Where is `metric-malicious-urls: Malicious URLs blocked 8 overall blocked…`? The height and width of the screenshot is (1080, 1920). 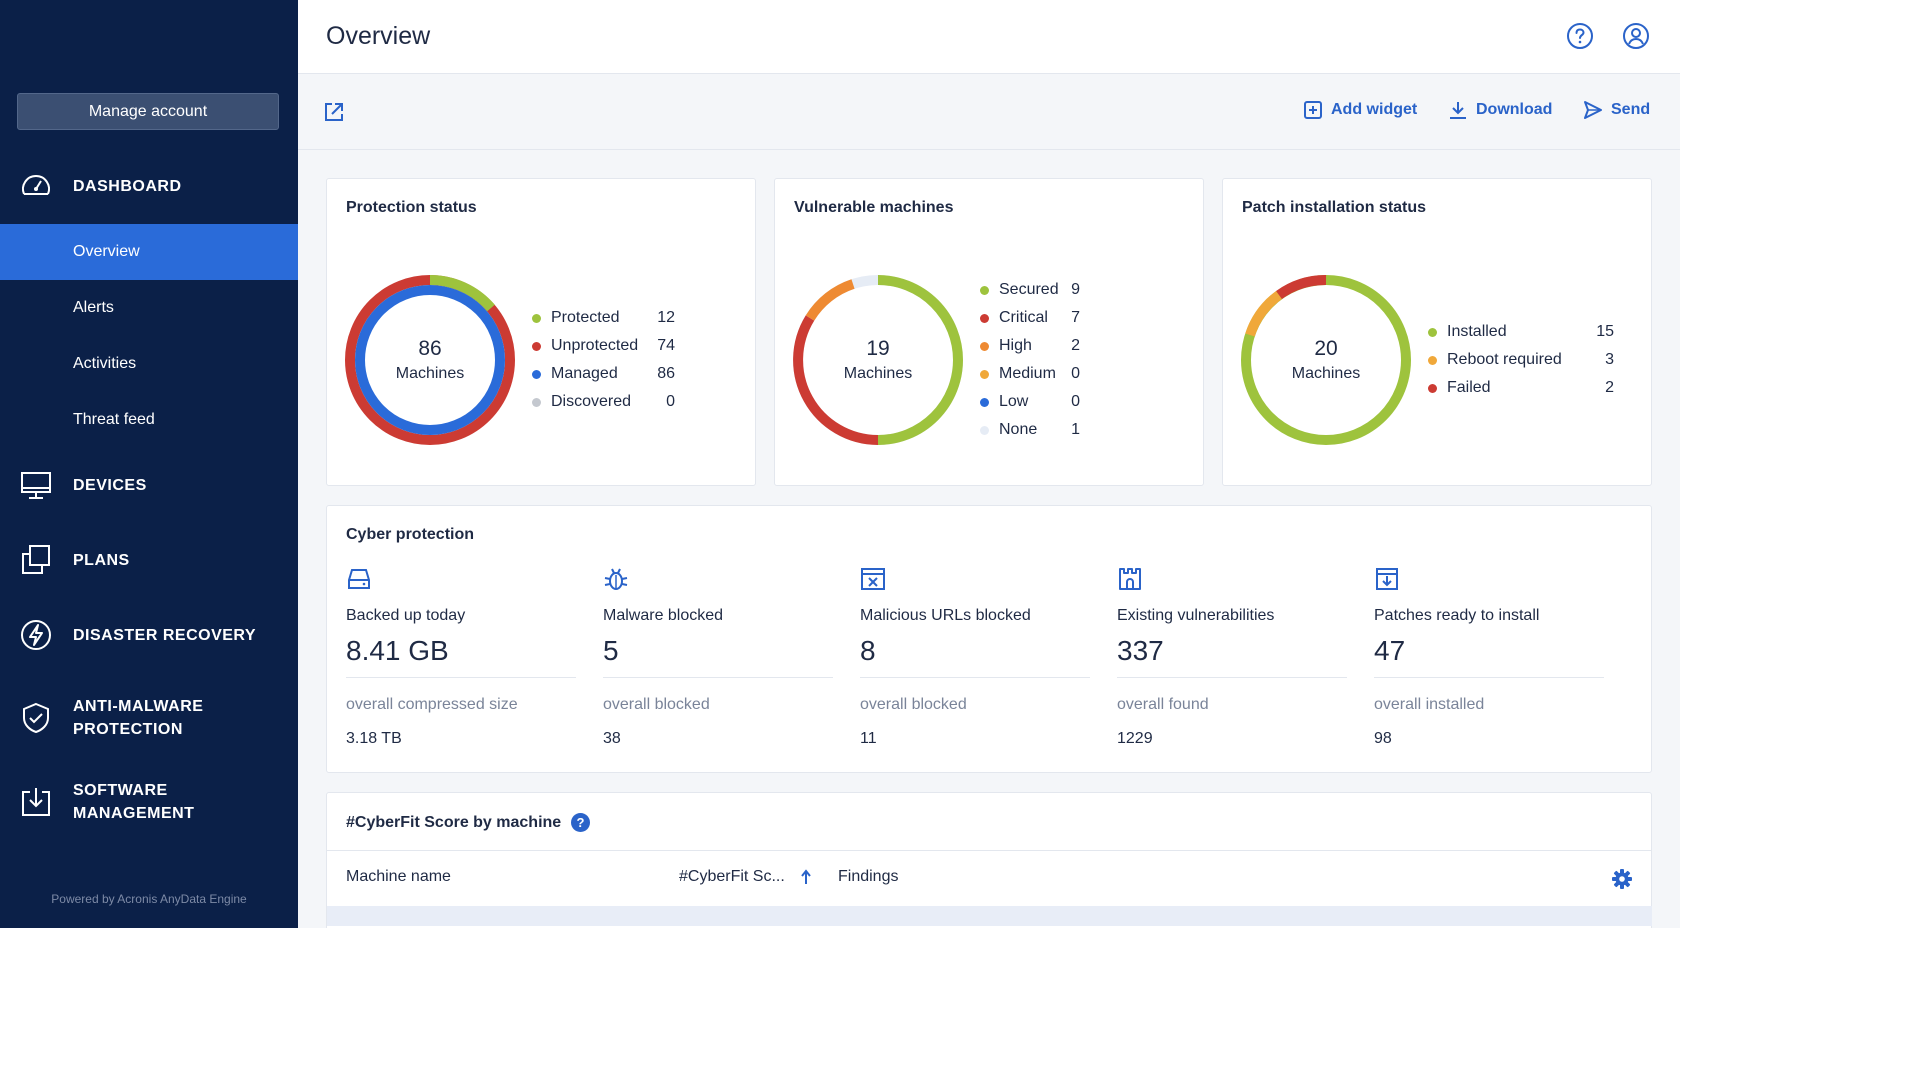 metric-malicious-urls: Malicious URLs blocked 8 overall blocked… is located at coordinates (975, 657).